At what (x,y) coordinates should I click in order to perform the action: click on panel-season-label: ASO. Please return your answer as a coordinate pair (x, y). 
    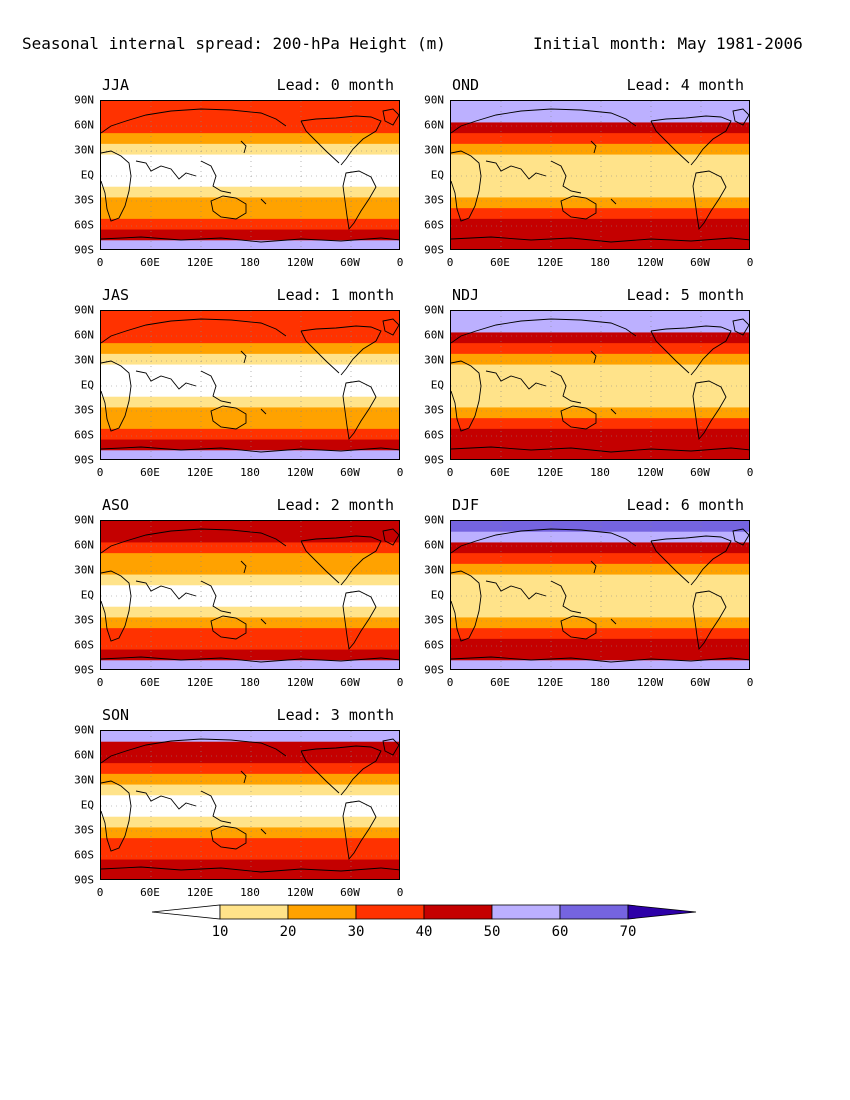
    Looking at the image, I should click on (116, 505).